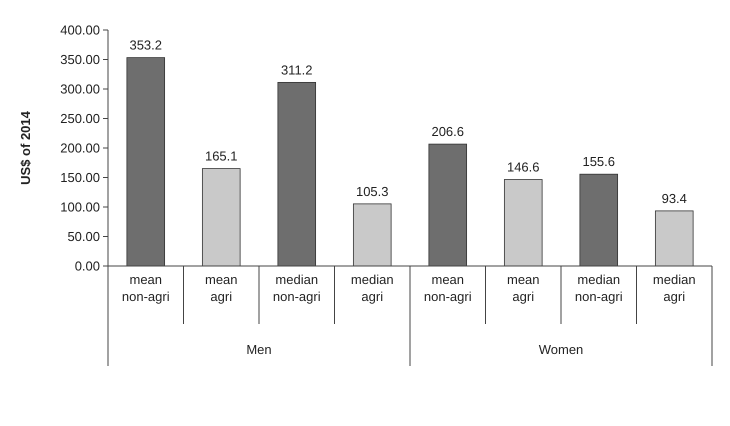  I want to click on text: Men, so click(259, 349).